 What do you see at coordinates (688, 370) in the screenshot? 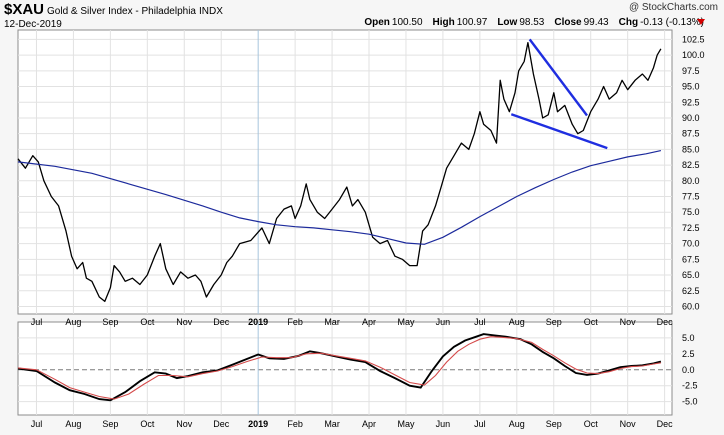
I see `oscillator-y-tick-label: 0.0` at bounding box center [688, 370].